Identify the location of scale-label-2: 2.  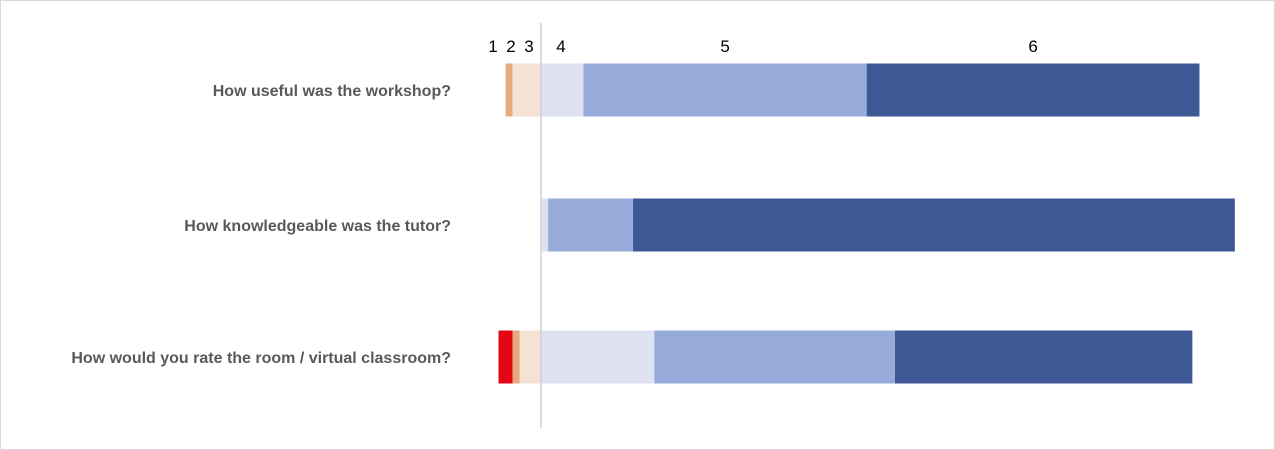
(510, 46).